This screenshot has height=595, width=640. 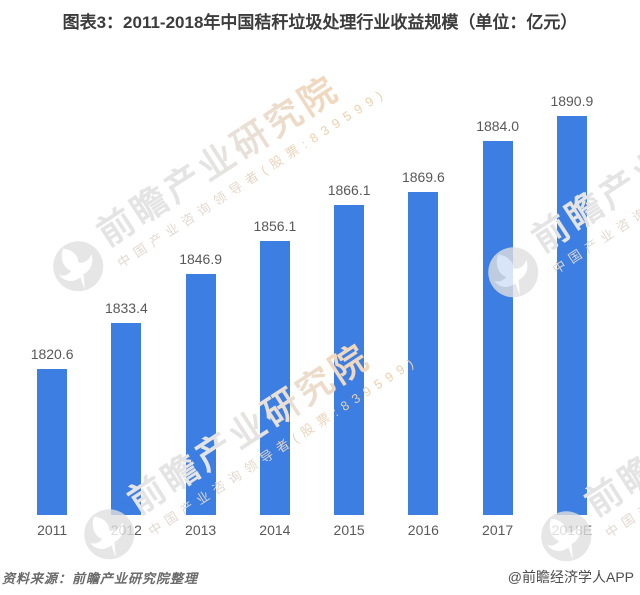 I want to click on bar-column: 1890.9 2018E, so click(x=572, y=315).